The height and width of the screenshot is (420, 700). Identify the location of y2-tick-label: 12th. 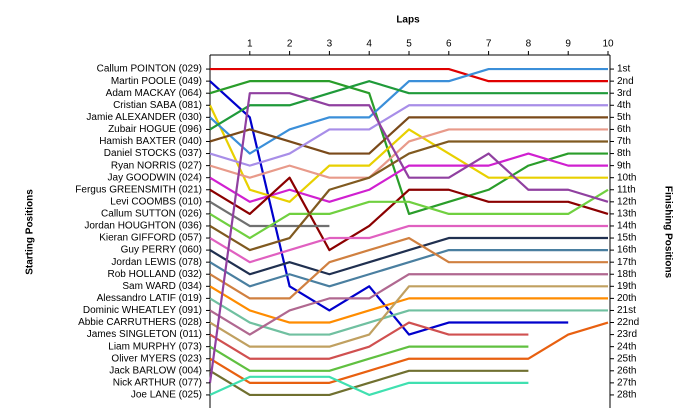
(626, 201).